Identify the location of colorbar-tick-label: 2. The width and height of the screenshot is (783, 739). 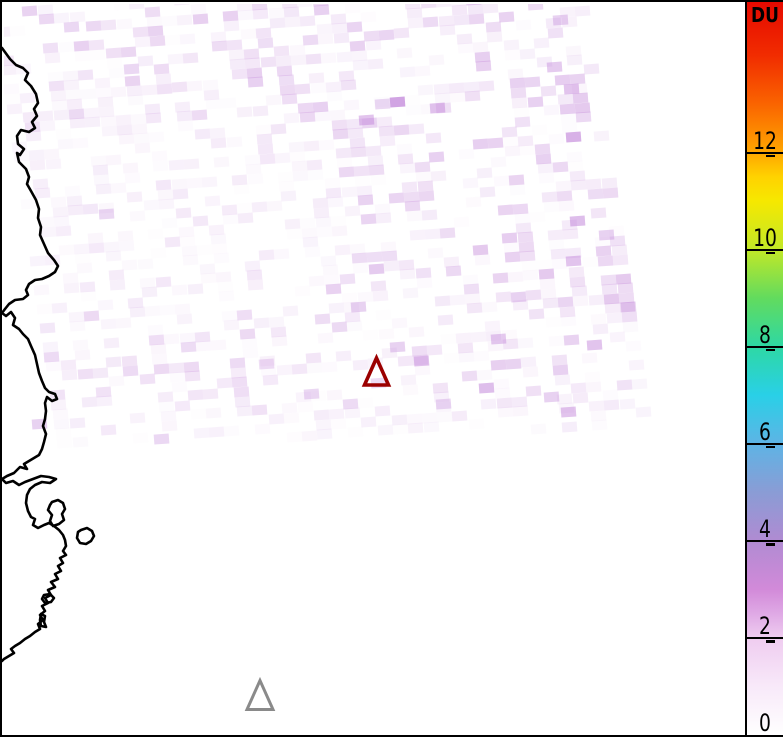
(765, 625).